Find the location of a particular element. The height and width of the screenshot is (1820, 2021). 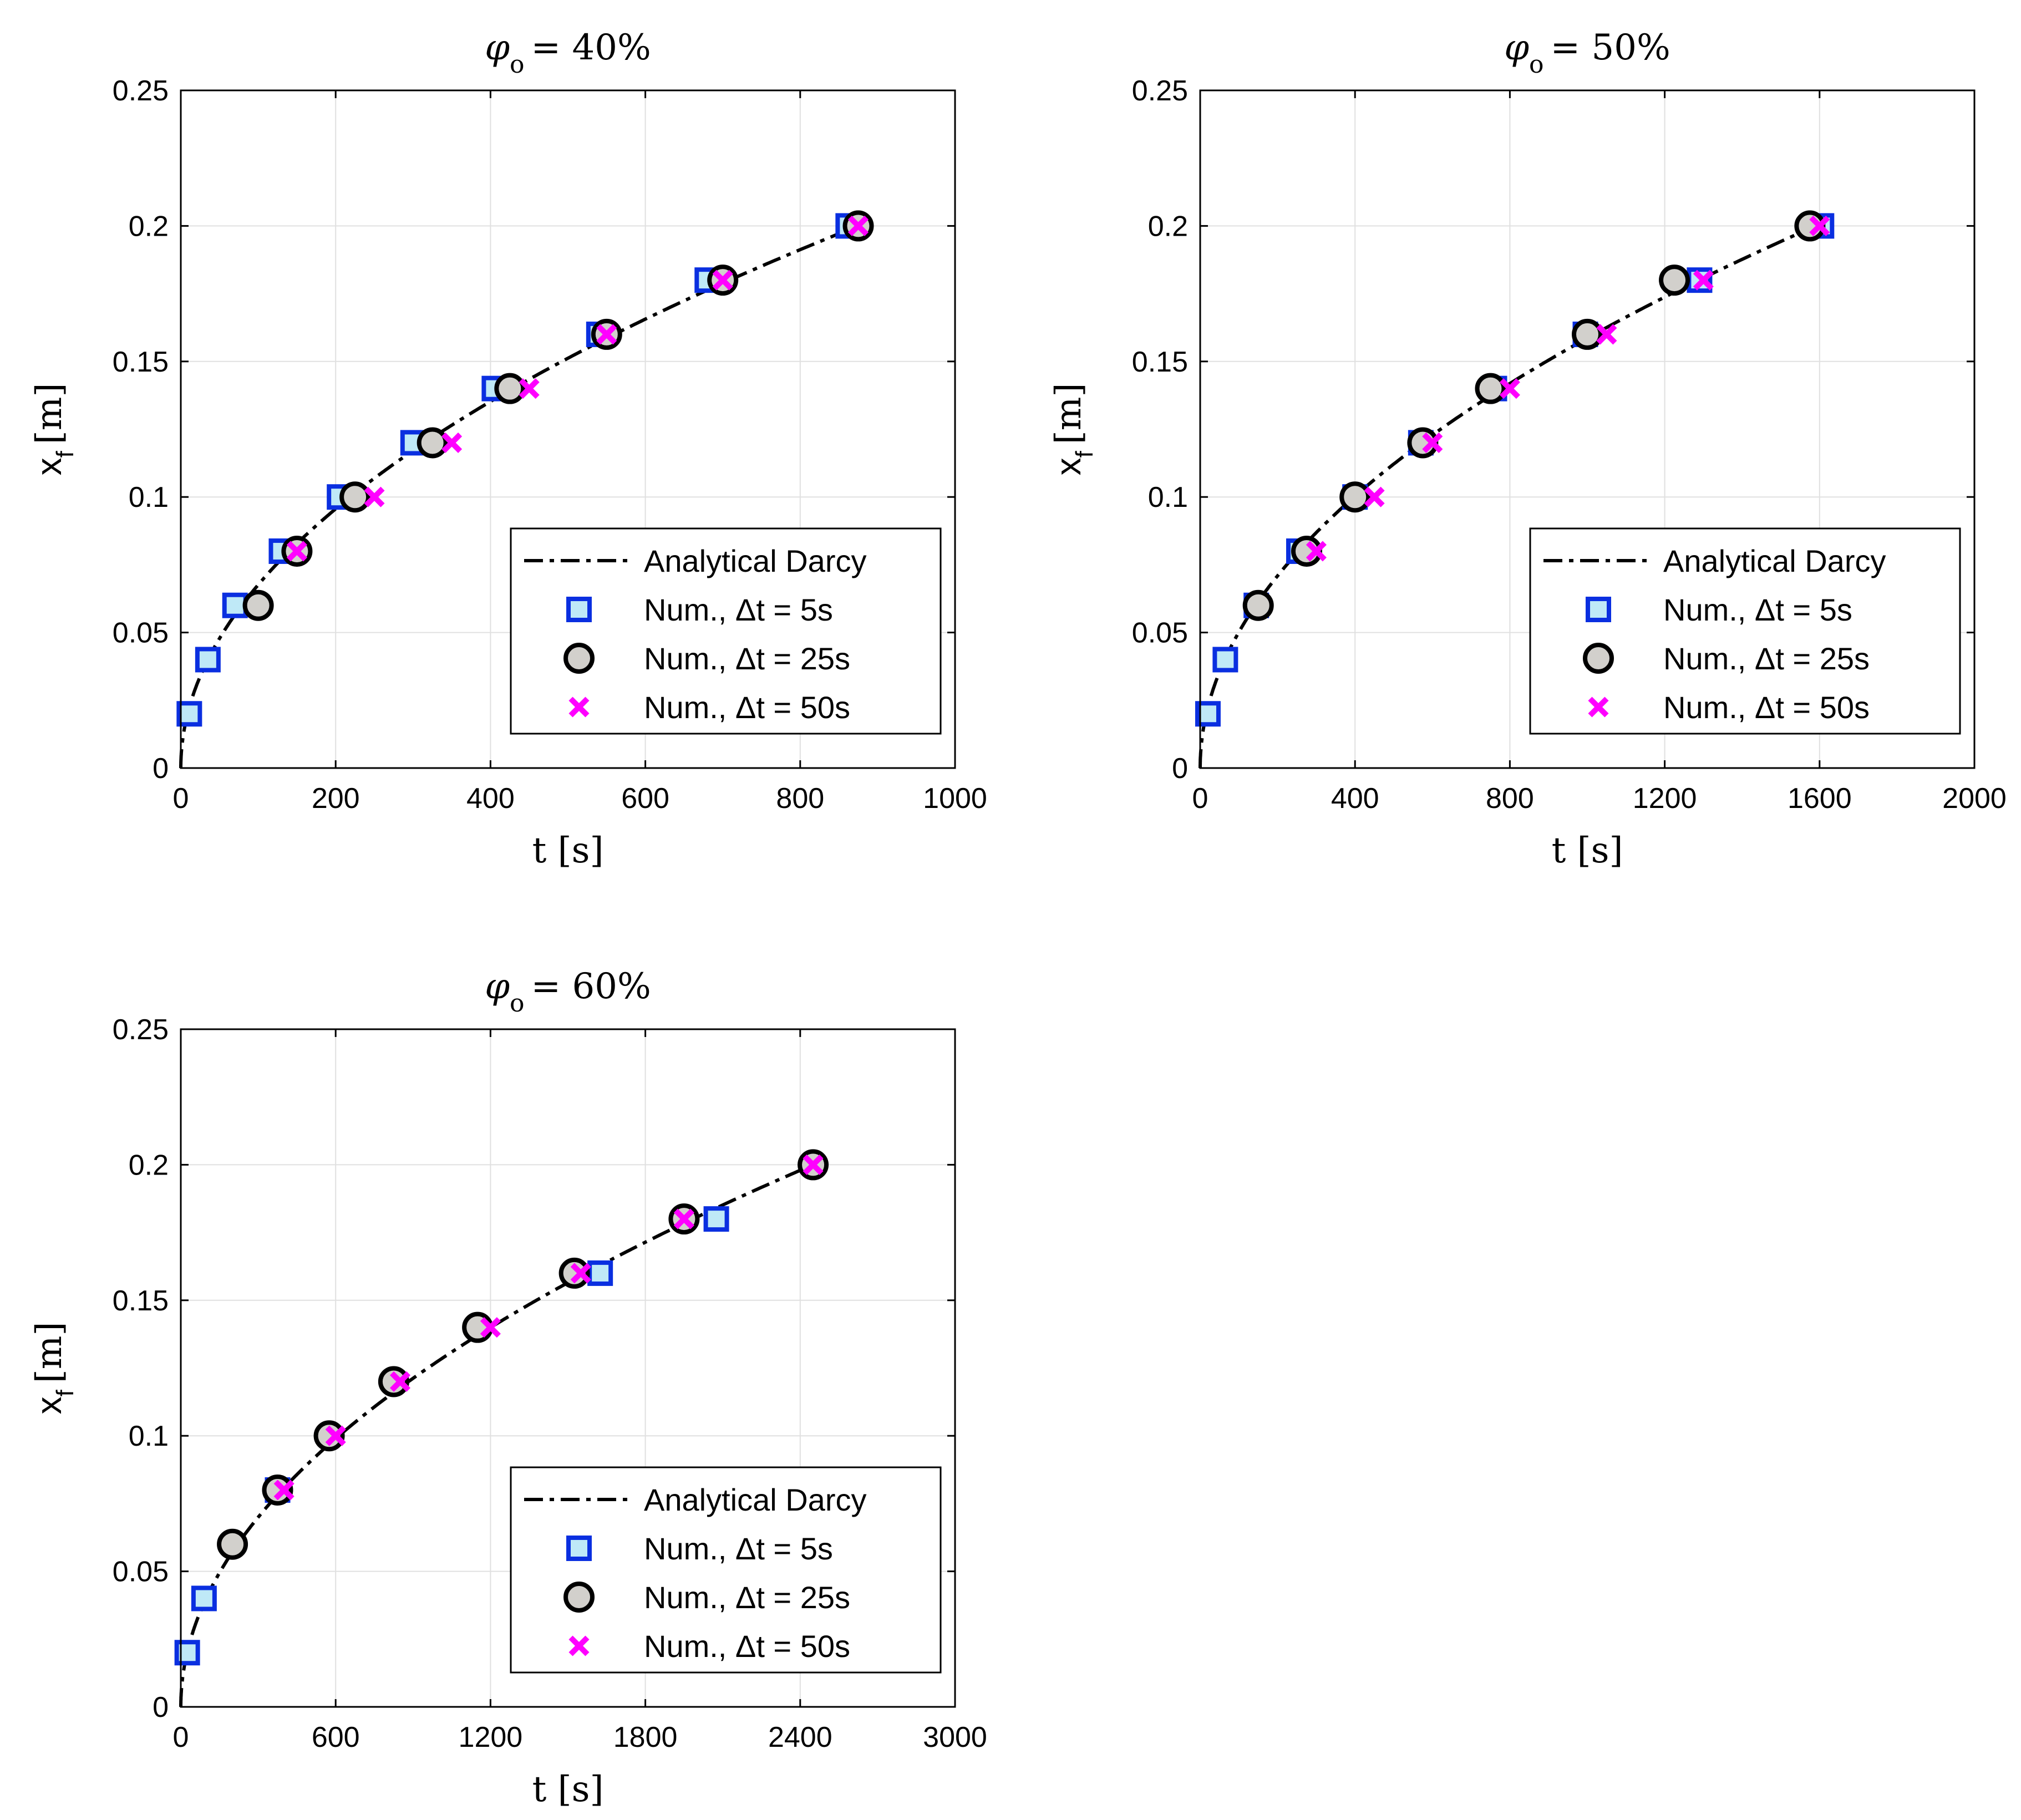

x-tick-label: 2400 is located at coordinates (800, 1737).